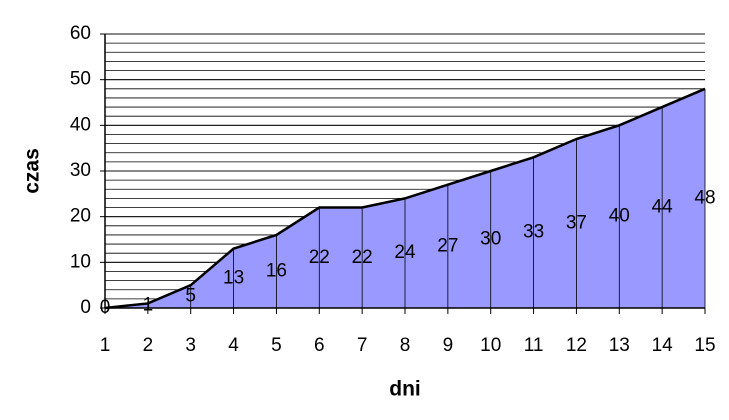  Describe the element at coordinates (576, 345) in the screenshot. I see `x-tick-label: 12` at that location.